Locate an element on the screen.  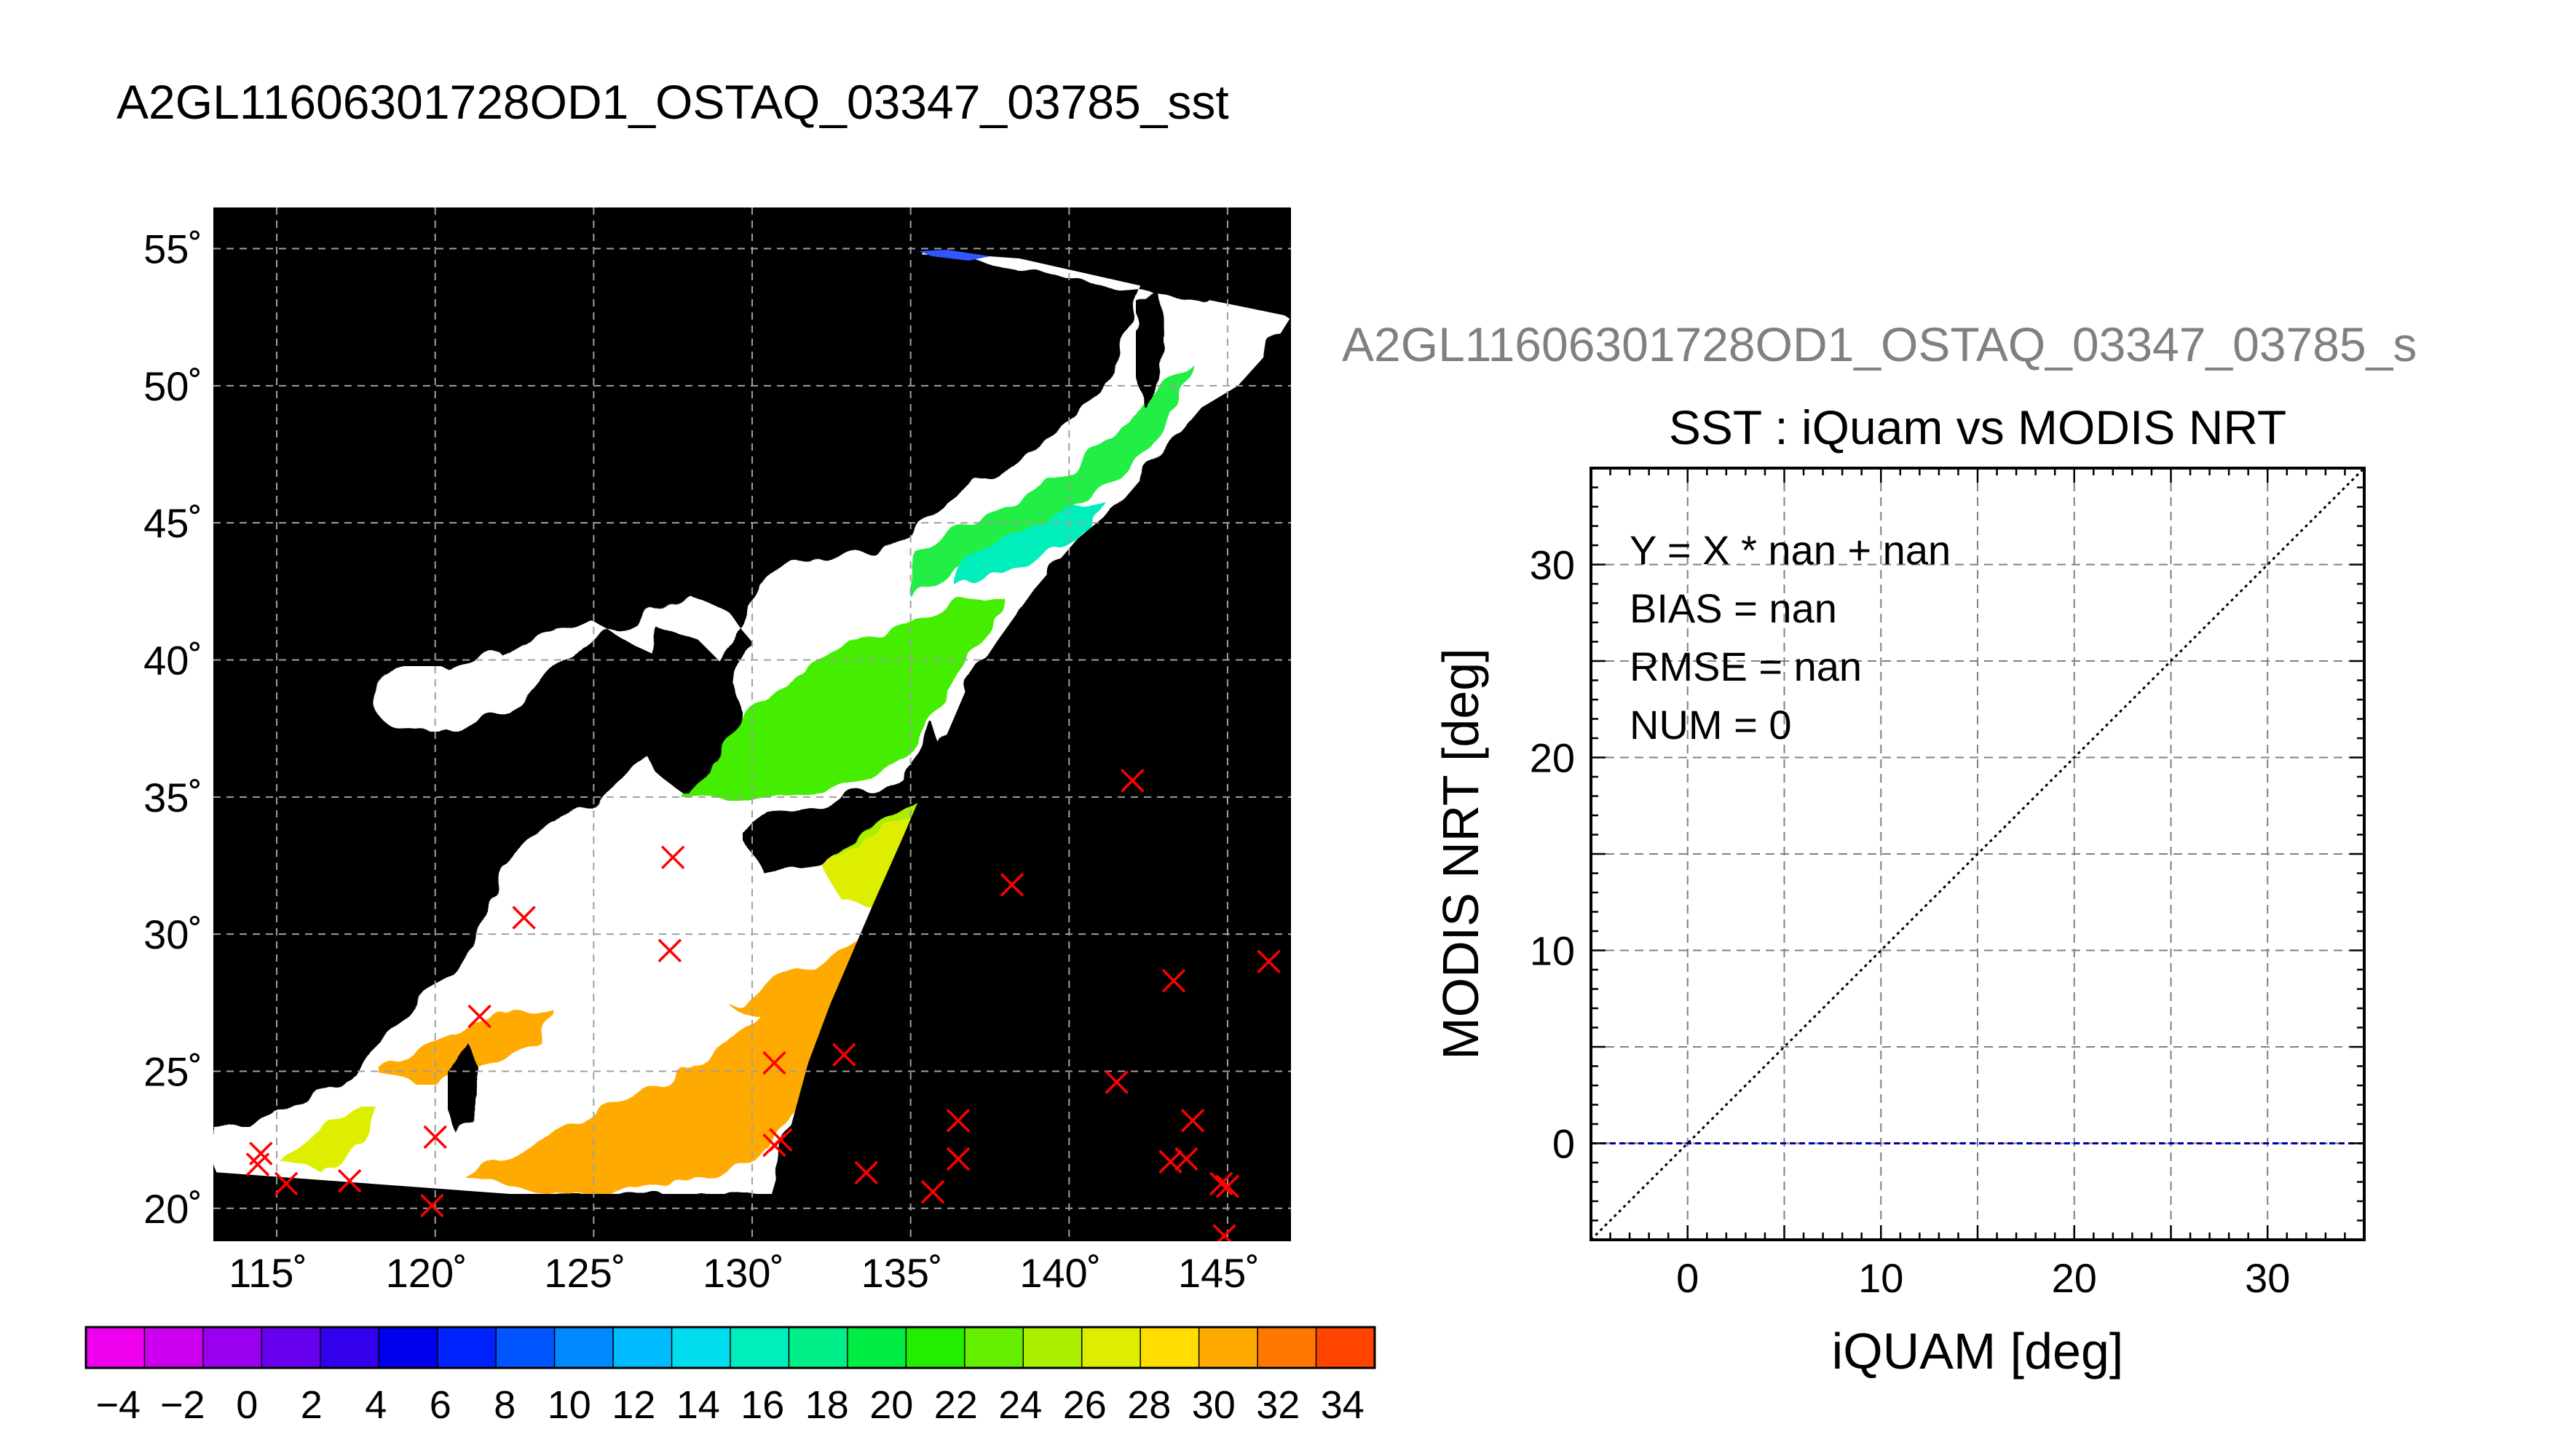
colorbar-tick-label: −4 is located at coordinates (118, 1405).